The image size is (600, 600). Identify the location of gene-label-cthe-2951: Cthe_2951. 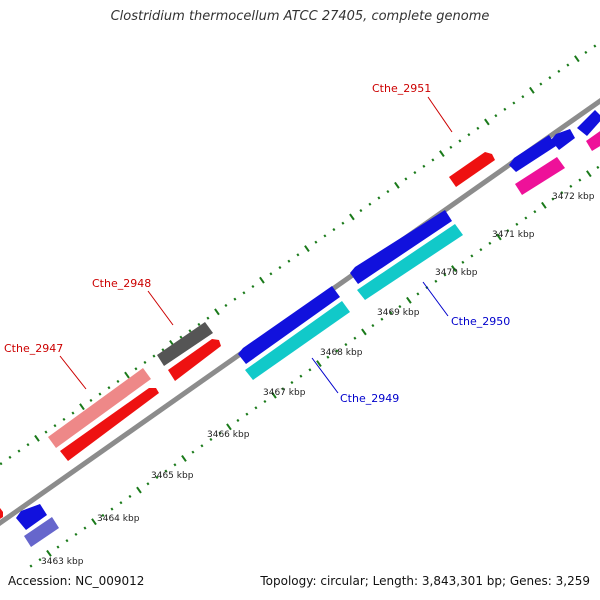
(401, 88).